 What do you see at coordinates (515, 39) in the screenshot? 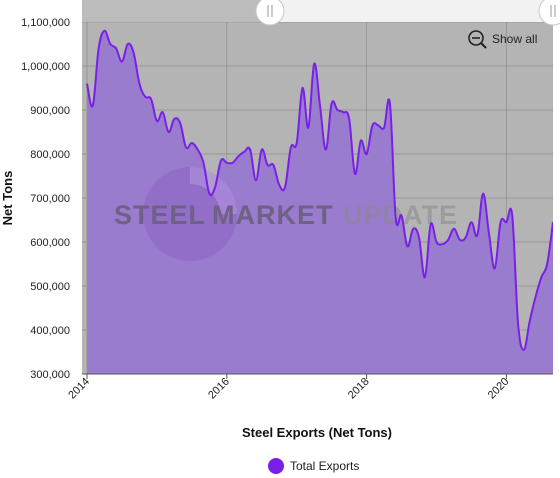
I see `show-all-label: Show all` at bounding box center [515, 39].